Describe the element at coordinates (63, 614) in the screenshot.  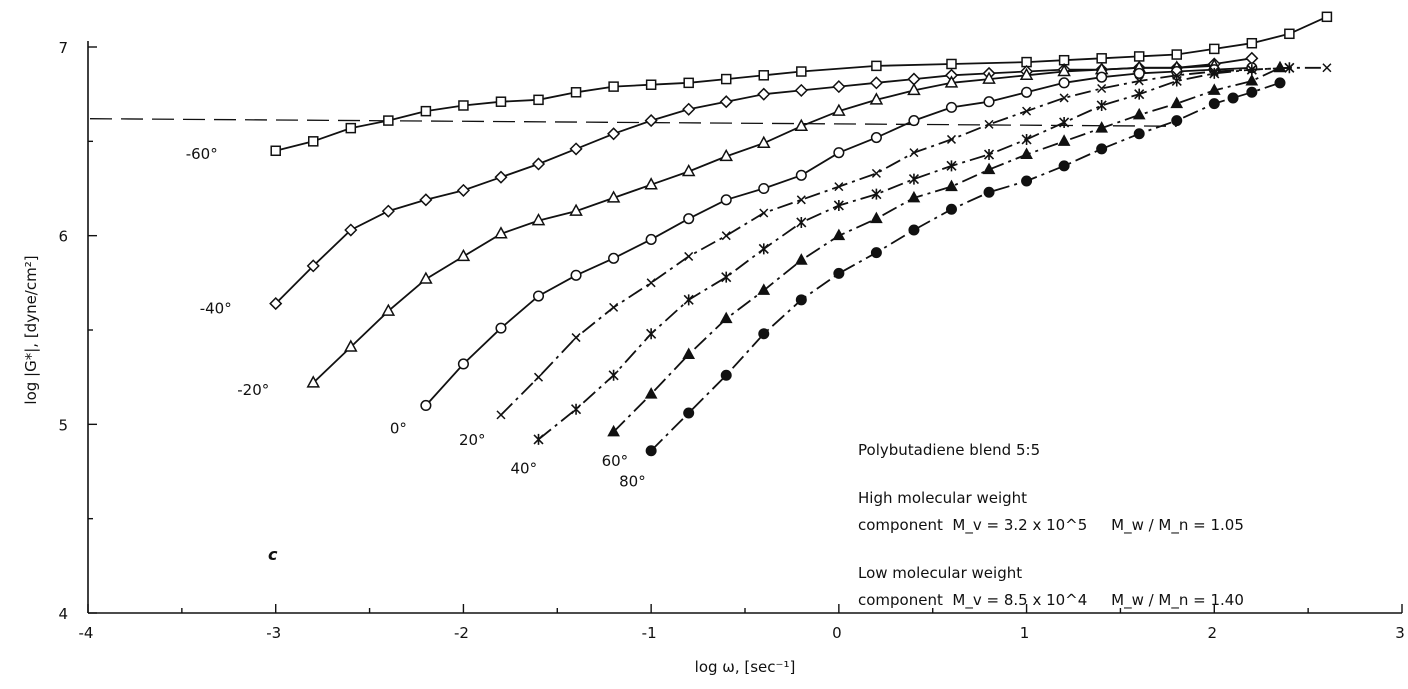
I see `y-tick-label: 4` at that location.